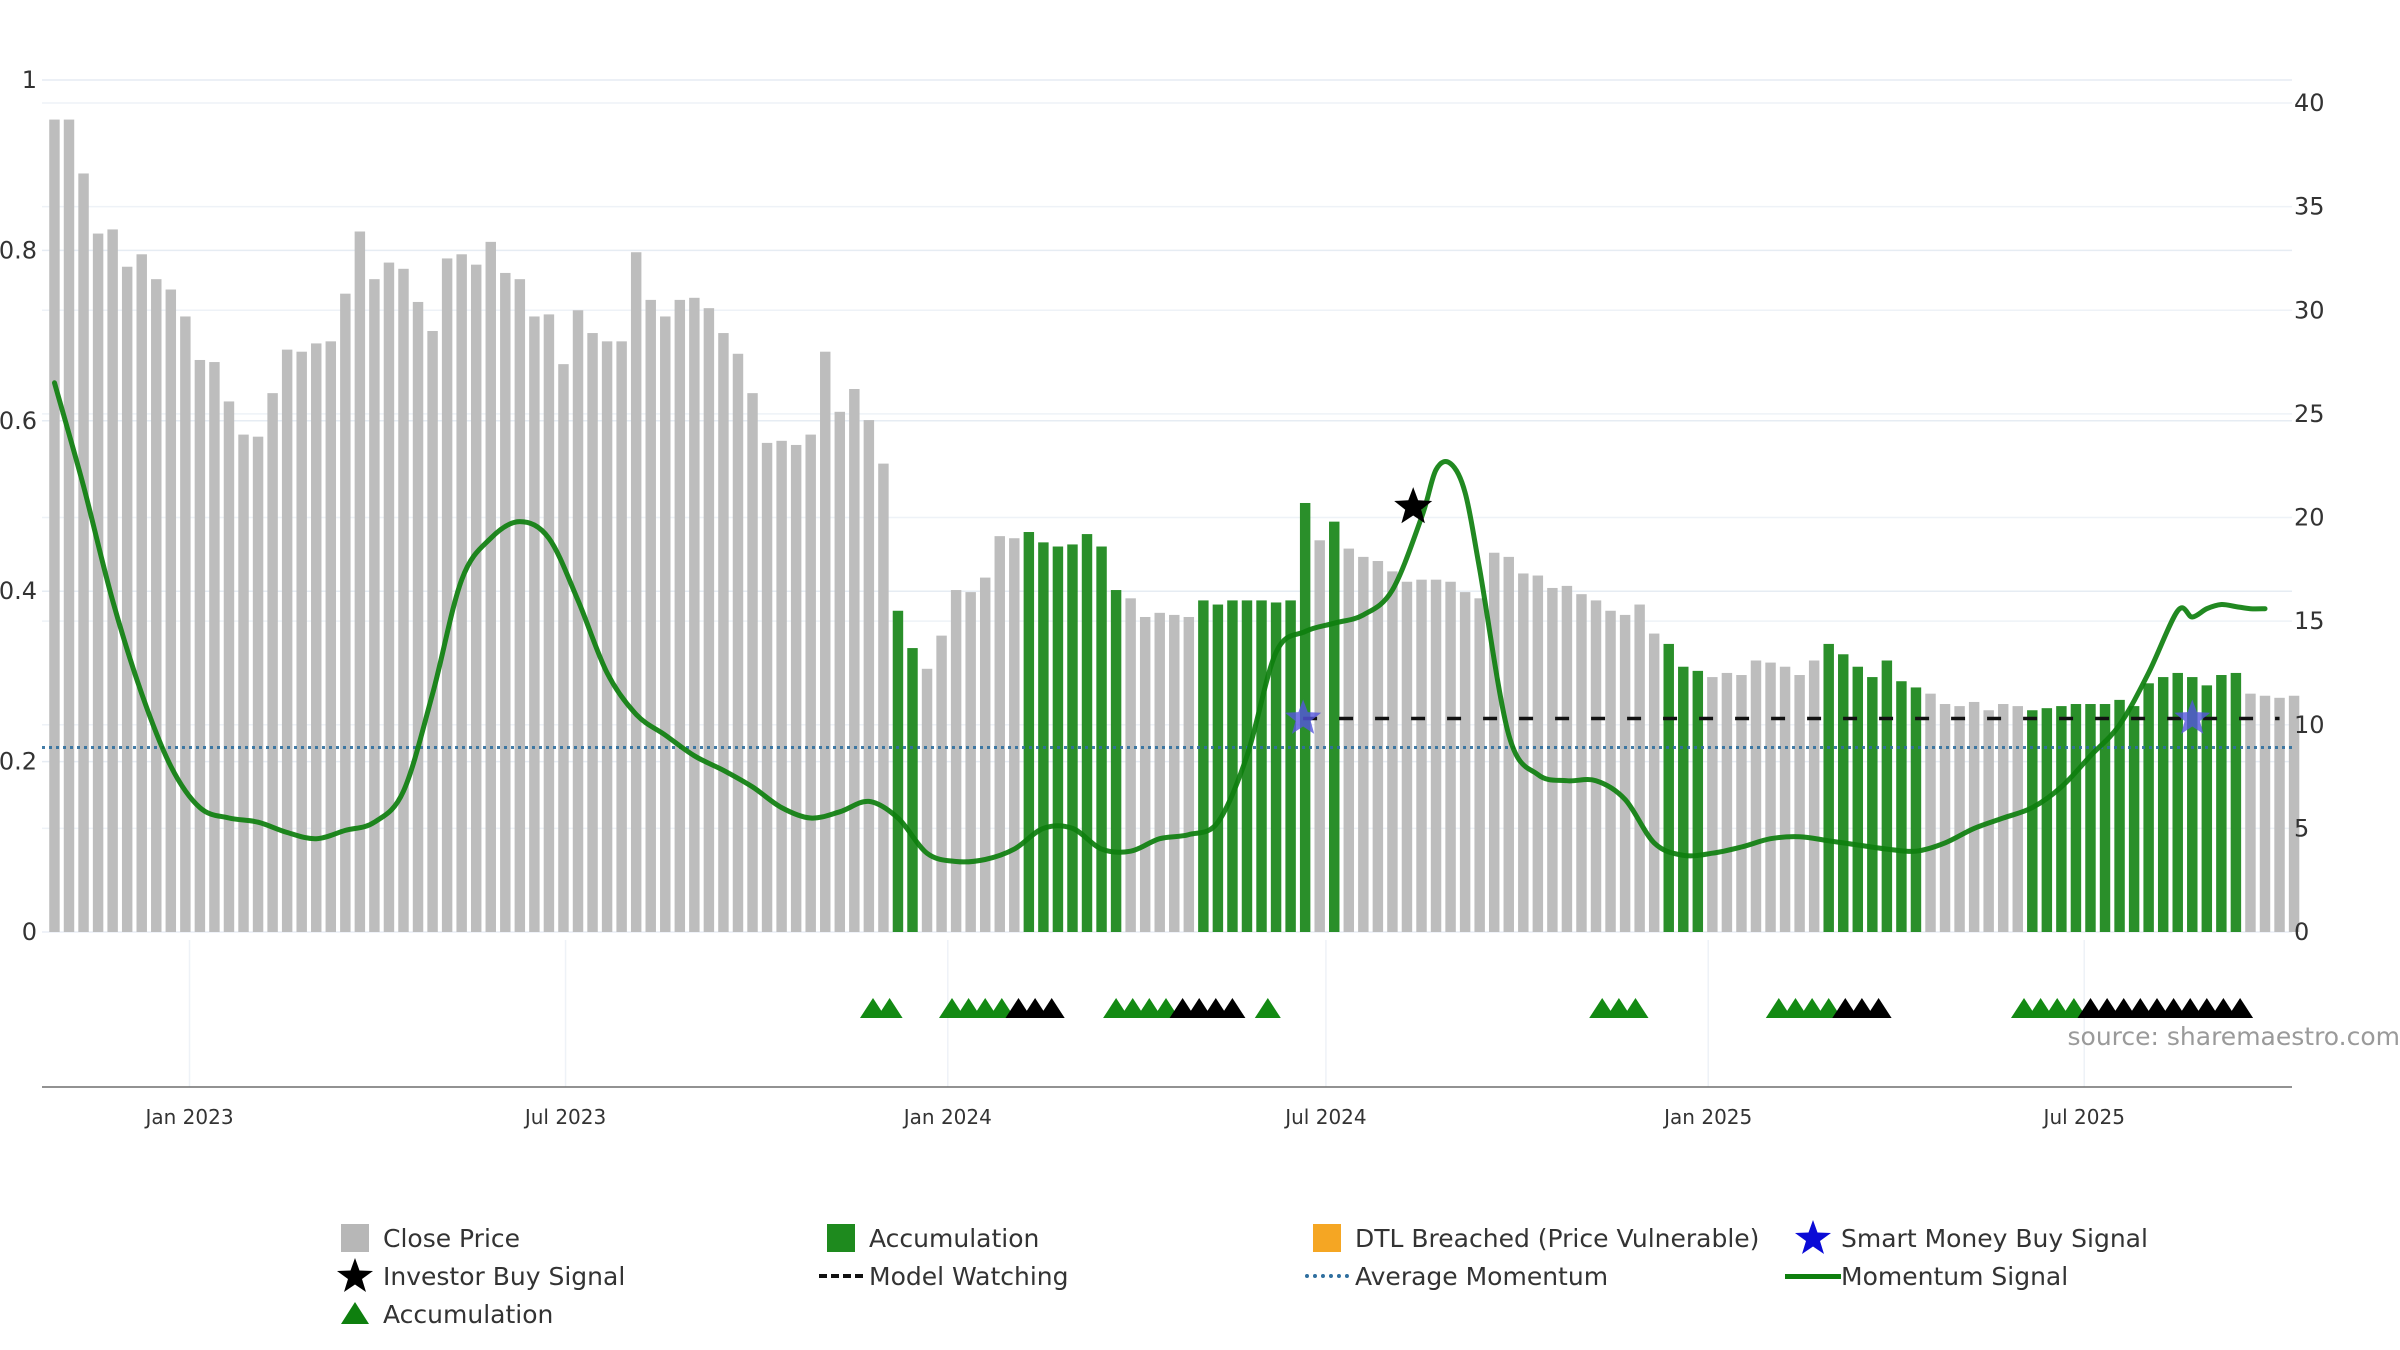 The width and height of the screenshot is (2400, 1350). Describe the element at coordinates (188, 1117) in the screenshot. I see `x-tick-label: Jan 2023` at that location.